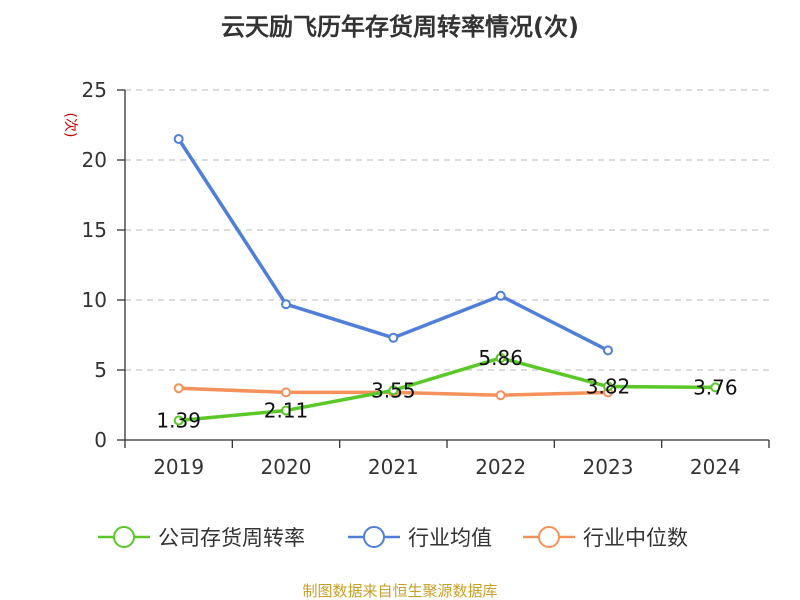 The height and width of the screenshot is (600, 800). I want to click on legend-item: 公司存货周转率, so click(201, 538).